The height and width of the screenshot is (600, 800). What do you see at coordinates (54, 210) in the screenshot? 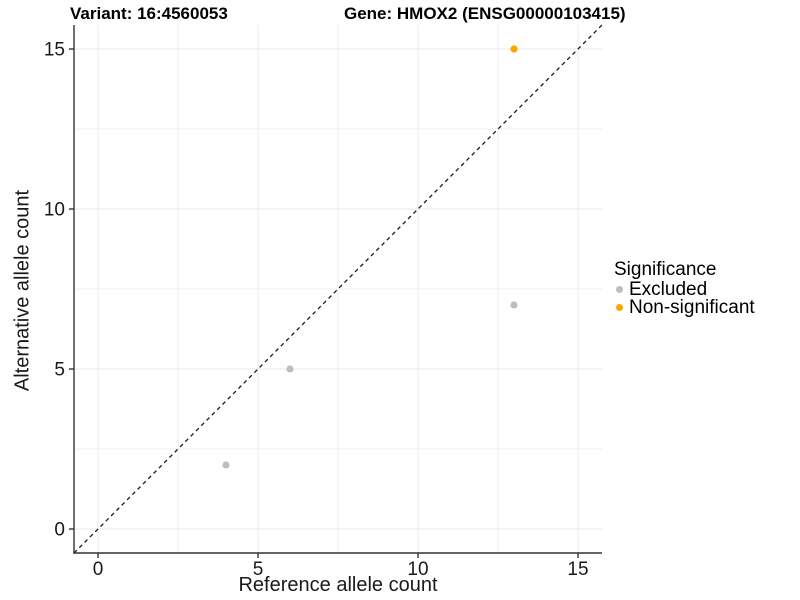
I see `y-tick-label: 10` at bounding box center [54, 210].